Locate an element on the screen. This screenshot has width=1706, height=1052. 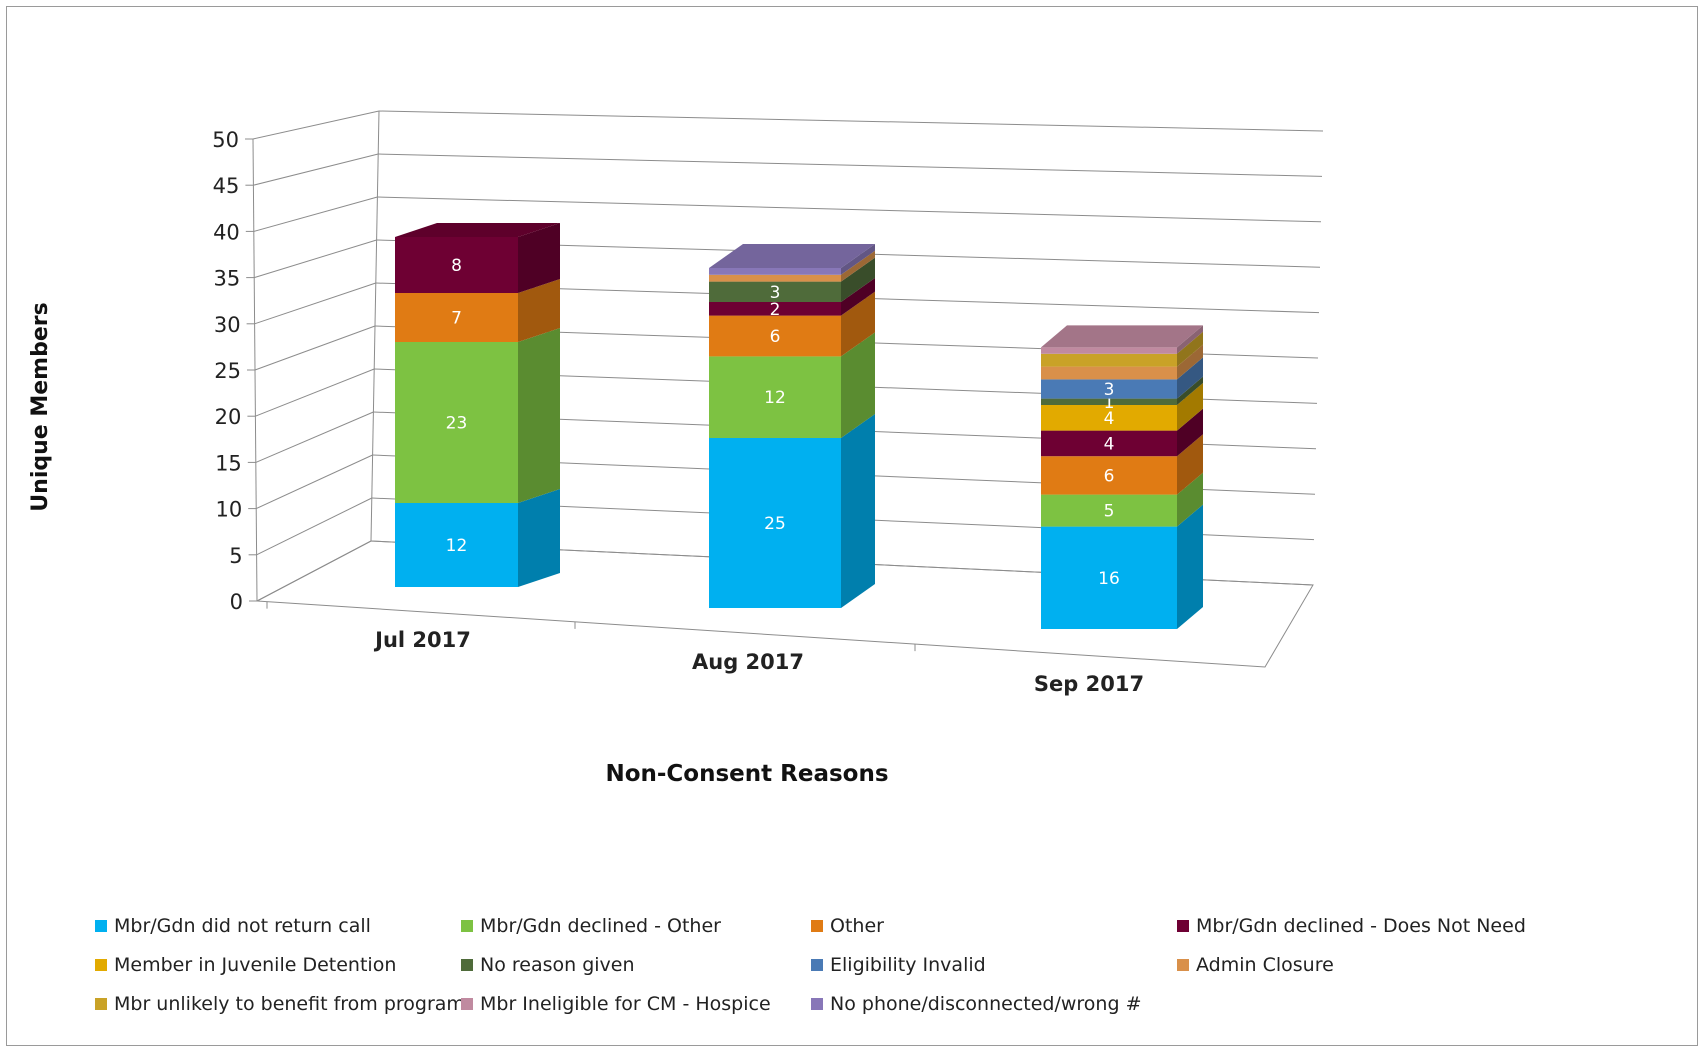
data-label: 1 is located at coordinates (1109, 403).